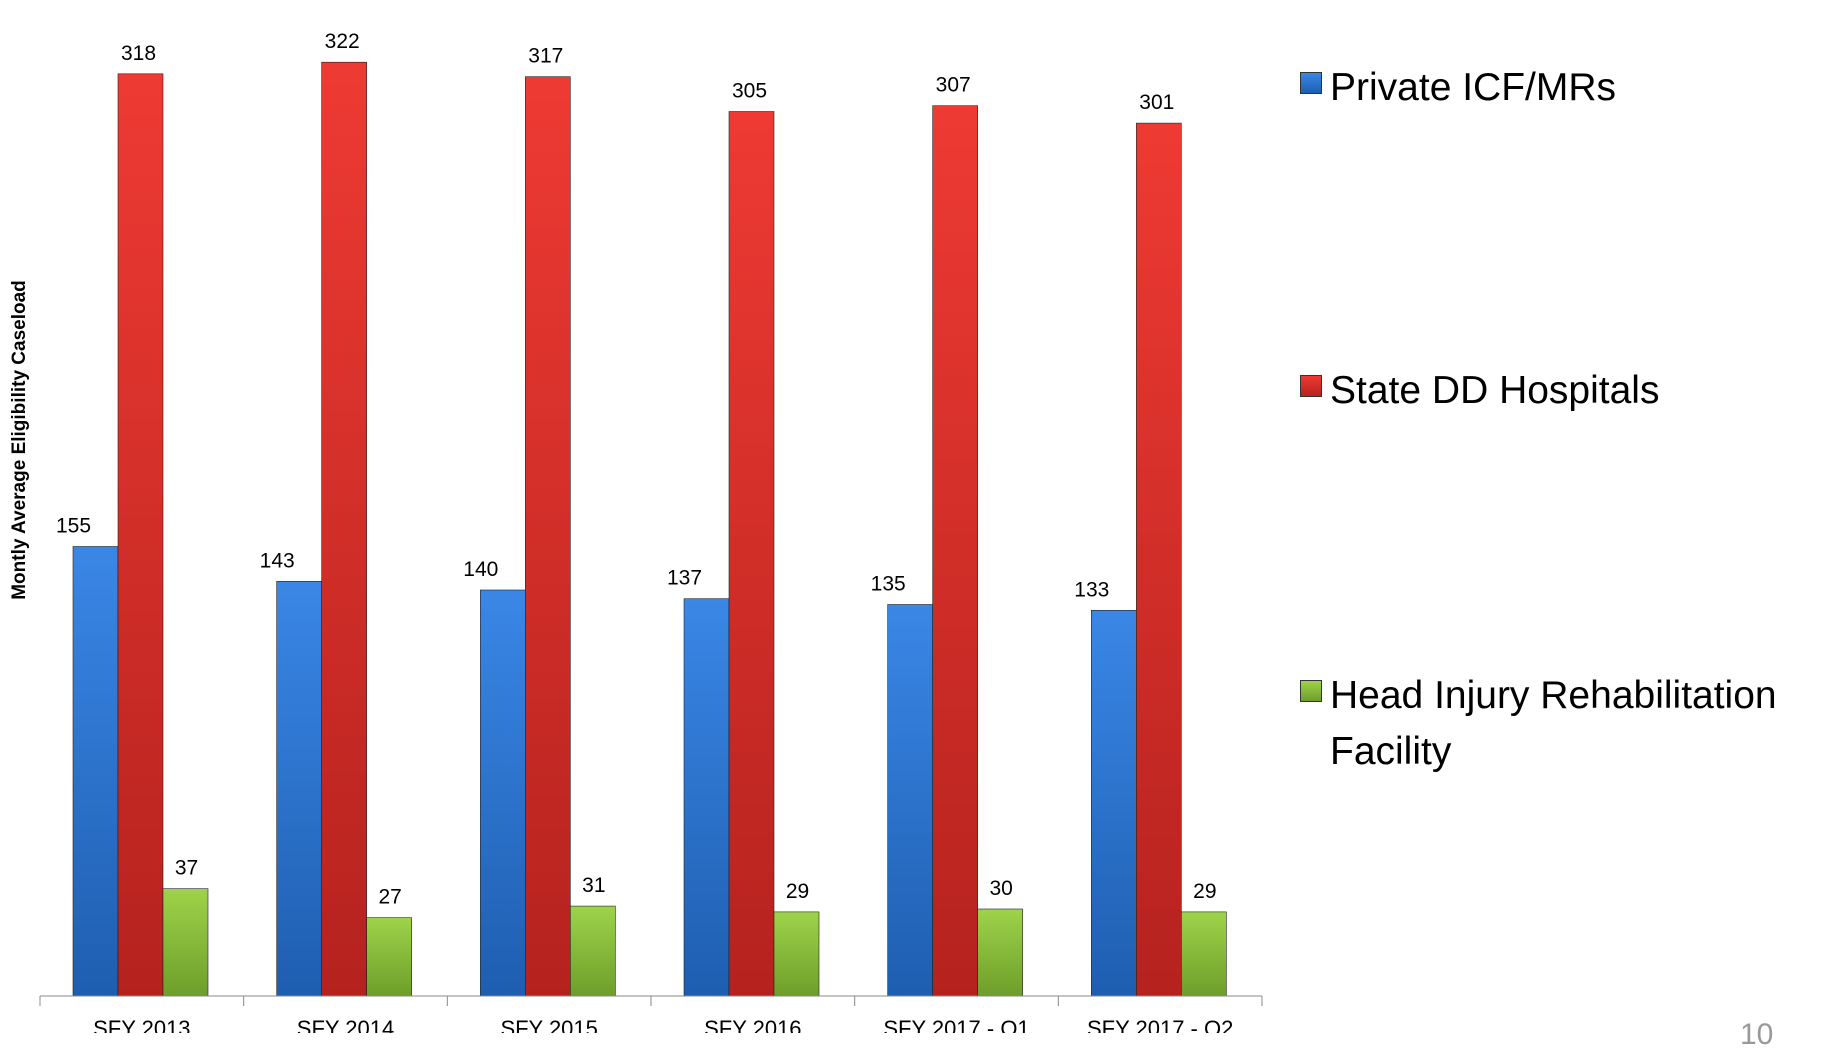 Image resolution: width=1829 pixels, height=1052 pixels. I want to click on data-label-private-icf-mrs-sfy-2014: 143, so click(277, 560).